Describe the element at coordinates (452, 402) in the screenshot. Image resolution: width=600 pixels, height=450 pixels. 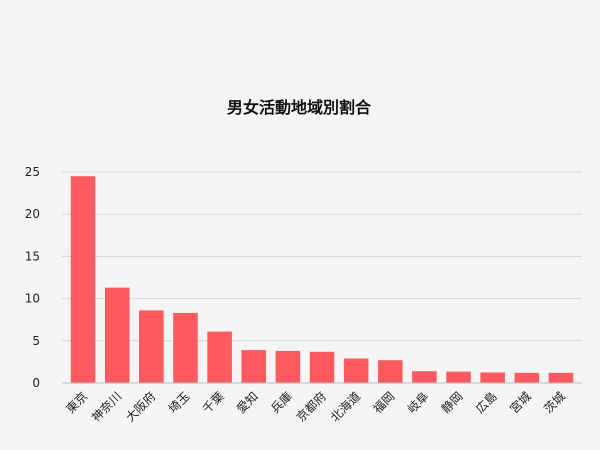
I see `x-tick-label: 静岡` at that location.